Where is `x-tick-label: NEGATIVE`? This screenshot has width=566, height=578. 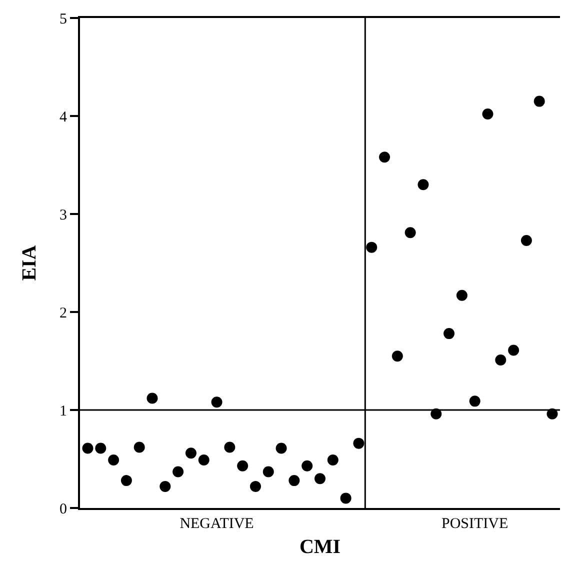 x-tick-label: NEGATIVE is located at coordinates (217, 524).